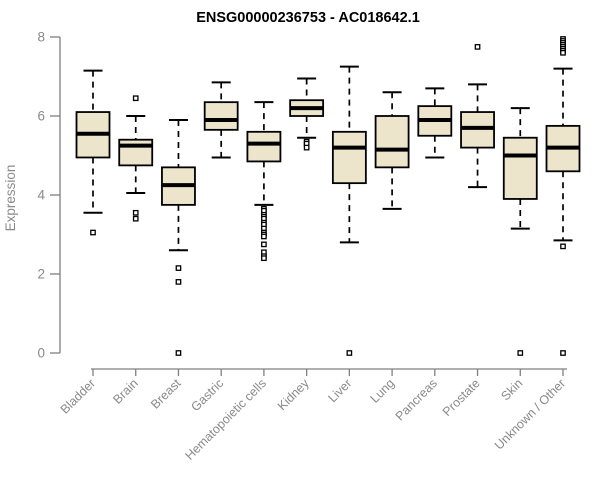 The height and width of the screenshot is (500, 600). Describe the element at coordinates (293, 394) in the screenshot. I see `x-tick-label: Kidney` at that location.